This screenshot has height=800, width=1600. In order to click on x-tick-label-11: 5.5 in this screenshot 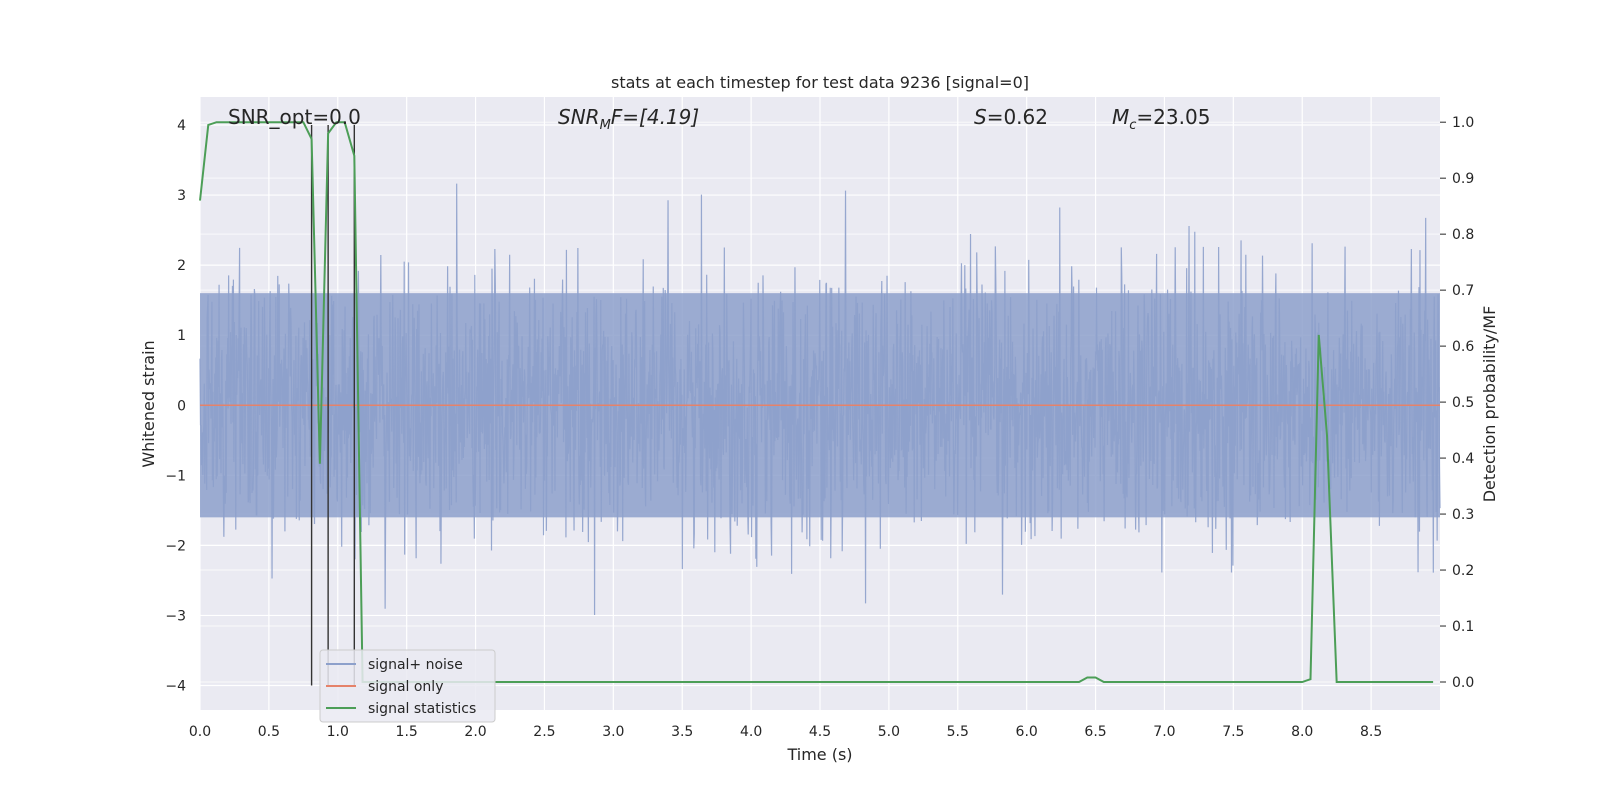, I will do `click(958, 732)`.